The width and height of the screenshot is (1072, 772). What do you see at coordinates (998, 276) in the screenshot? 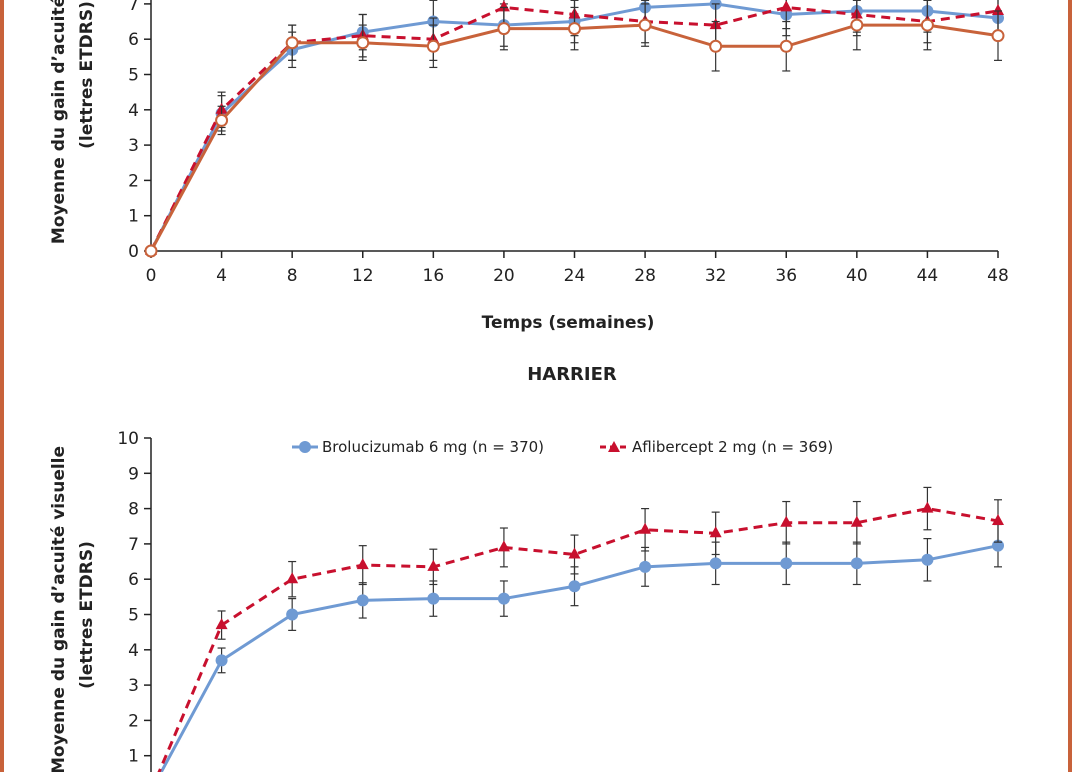
I see `top-x-tick-label: 48` at bounding box center [998, 276].